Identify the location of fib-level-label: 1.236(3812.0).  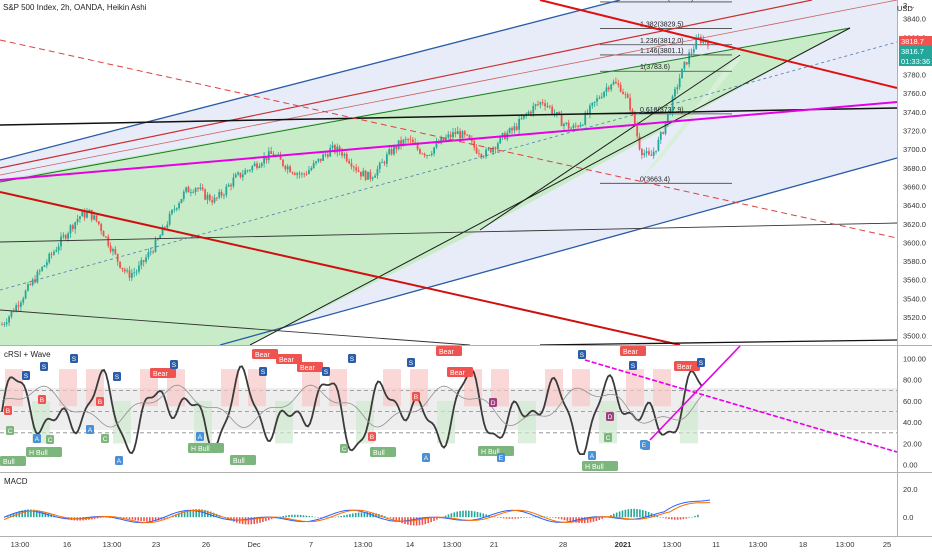
(662, 41).